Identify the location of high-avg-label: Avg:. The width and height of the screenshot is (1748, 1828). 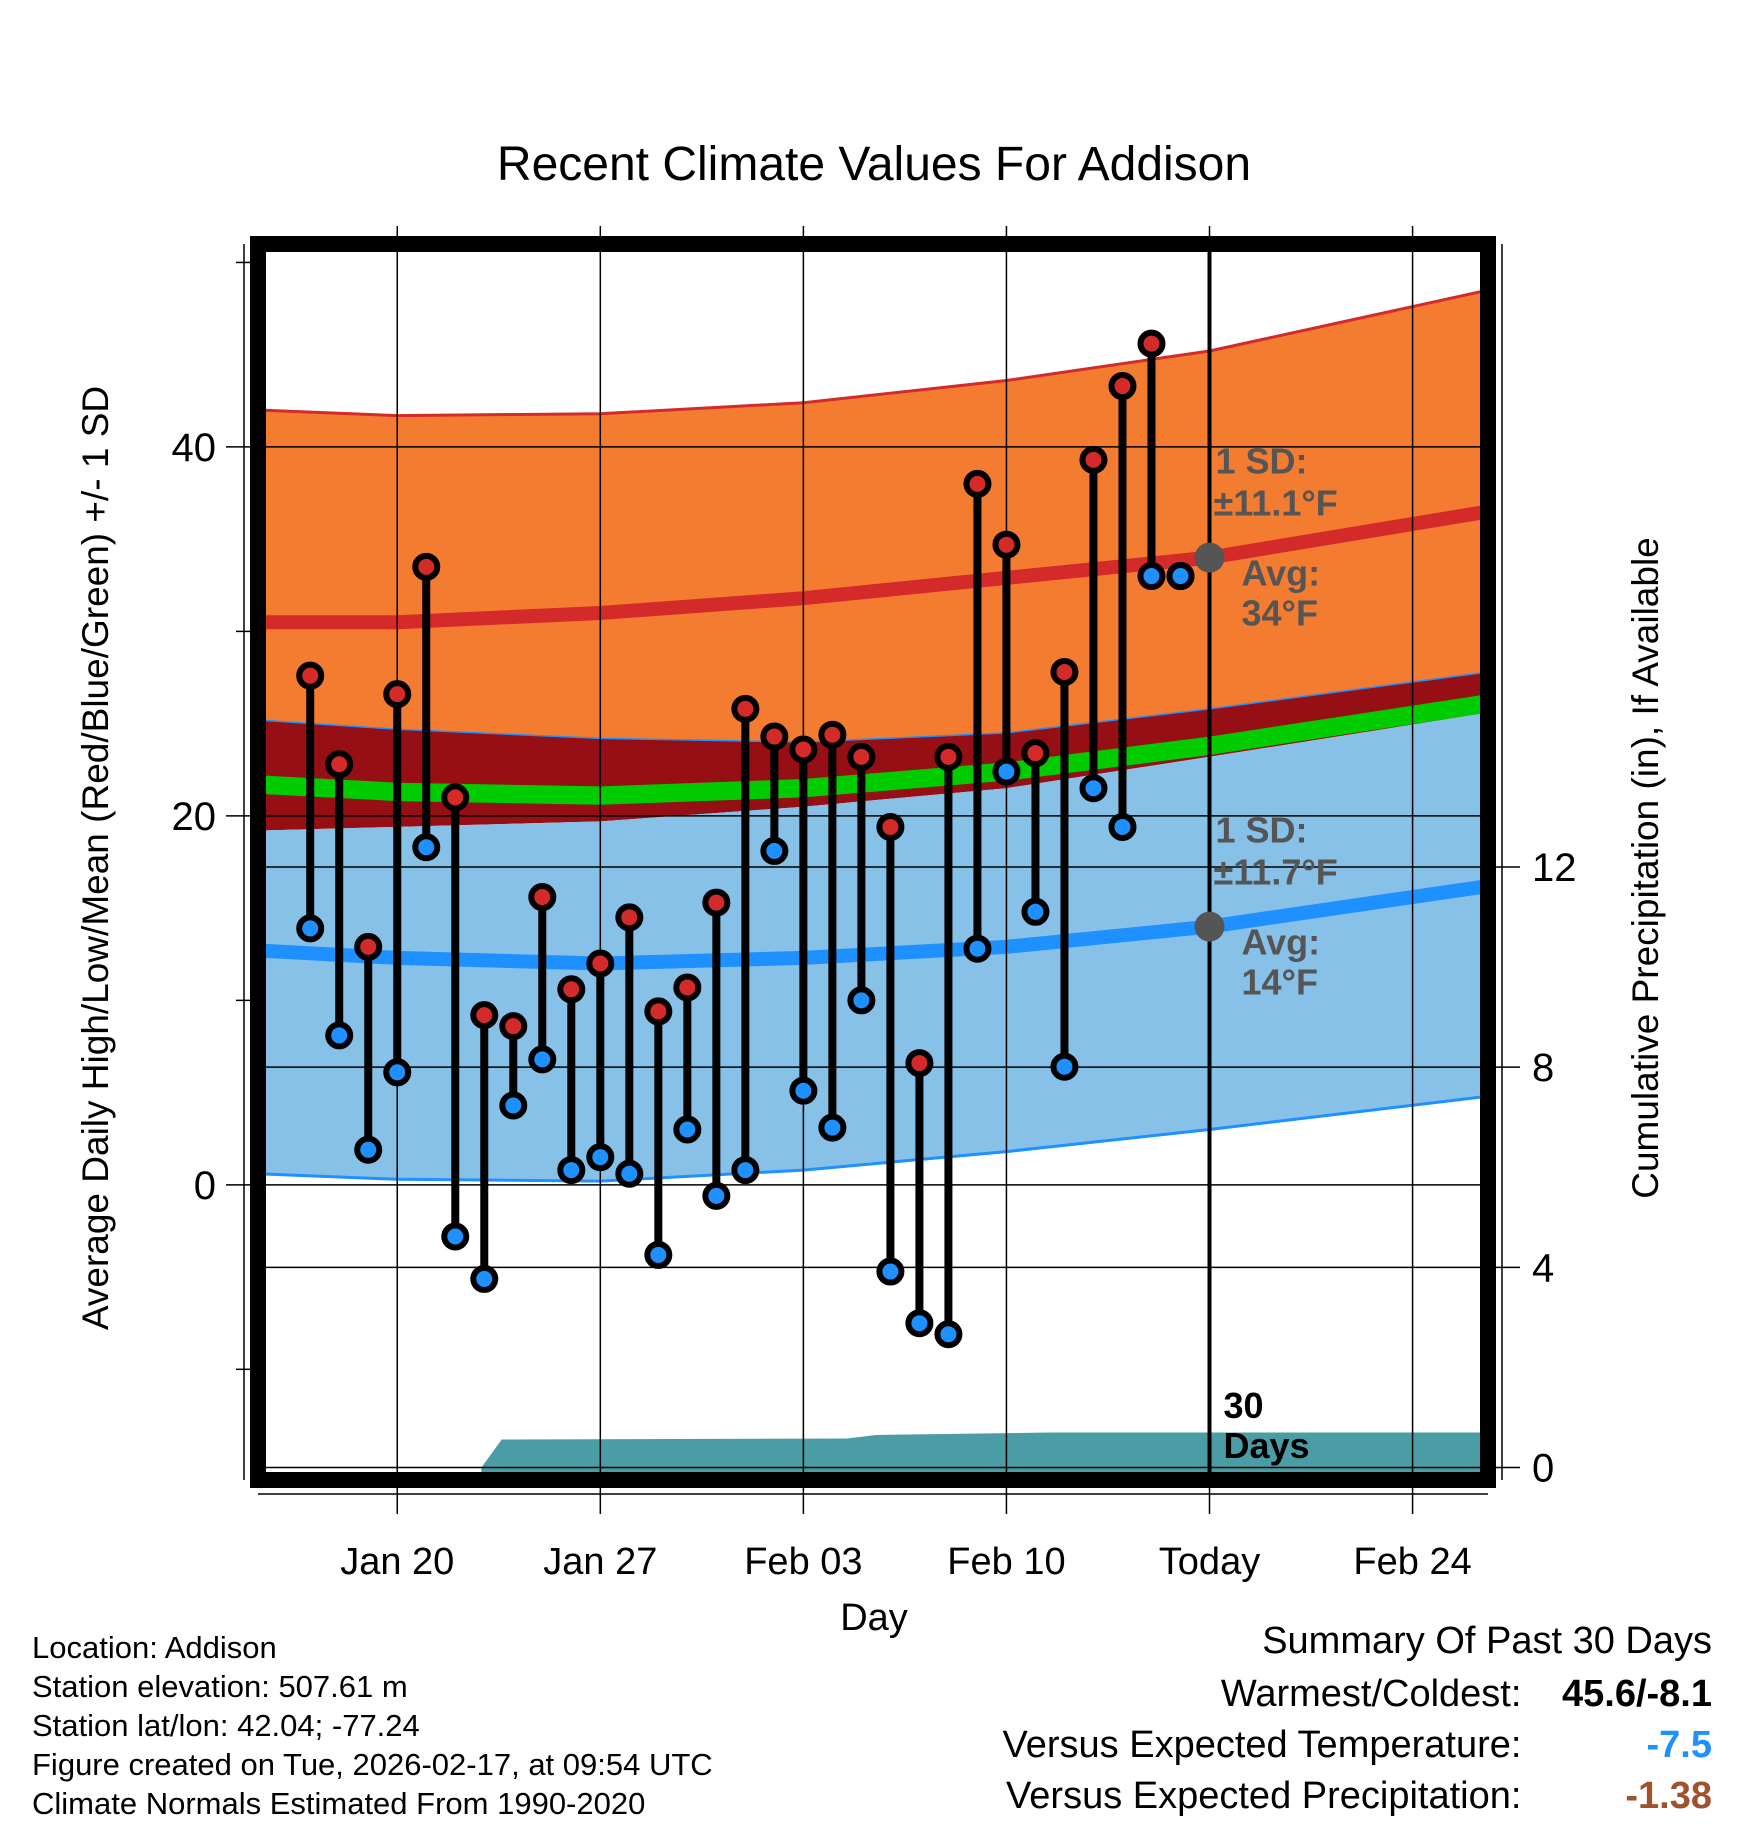
(1281, 573).